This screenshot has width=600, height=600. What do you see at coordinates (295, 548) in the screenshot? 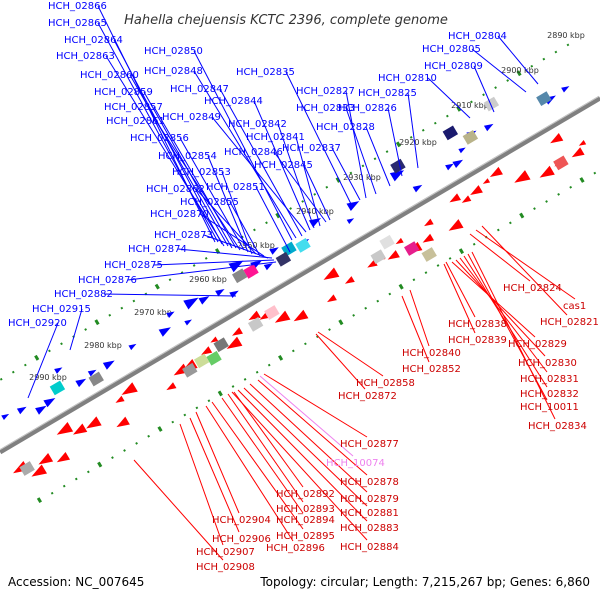
I see `reverse-gene-label: HCH_02896` at bounding box center [295, 548].